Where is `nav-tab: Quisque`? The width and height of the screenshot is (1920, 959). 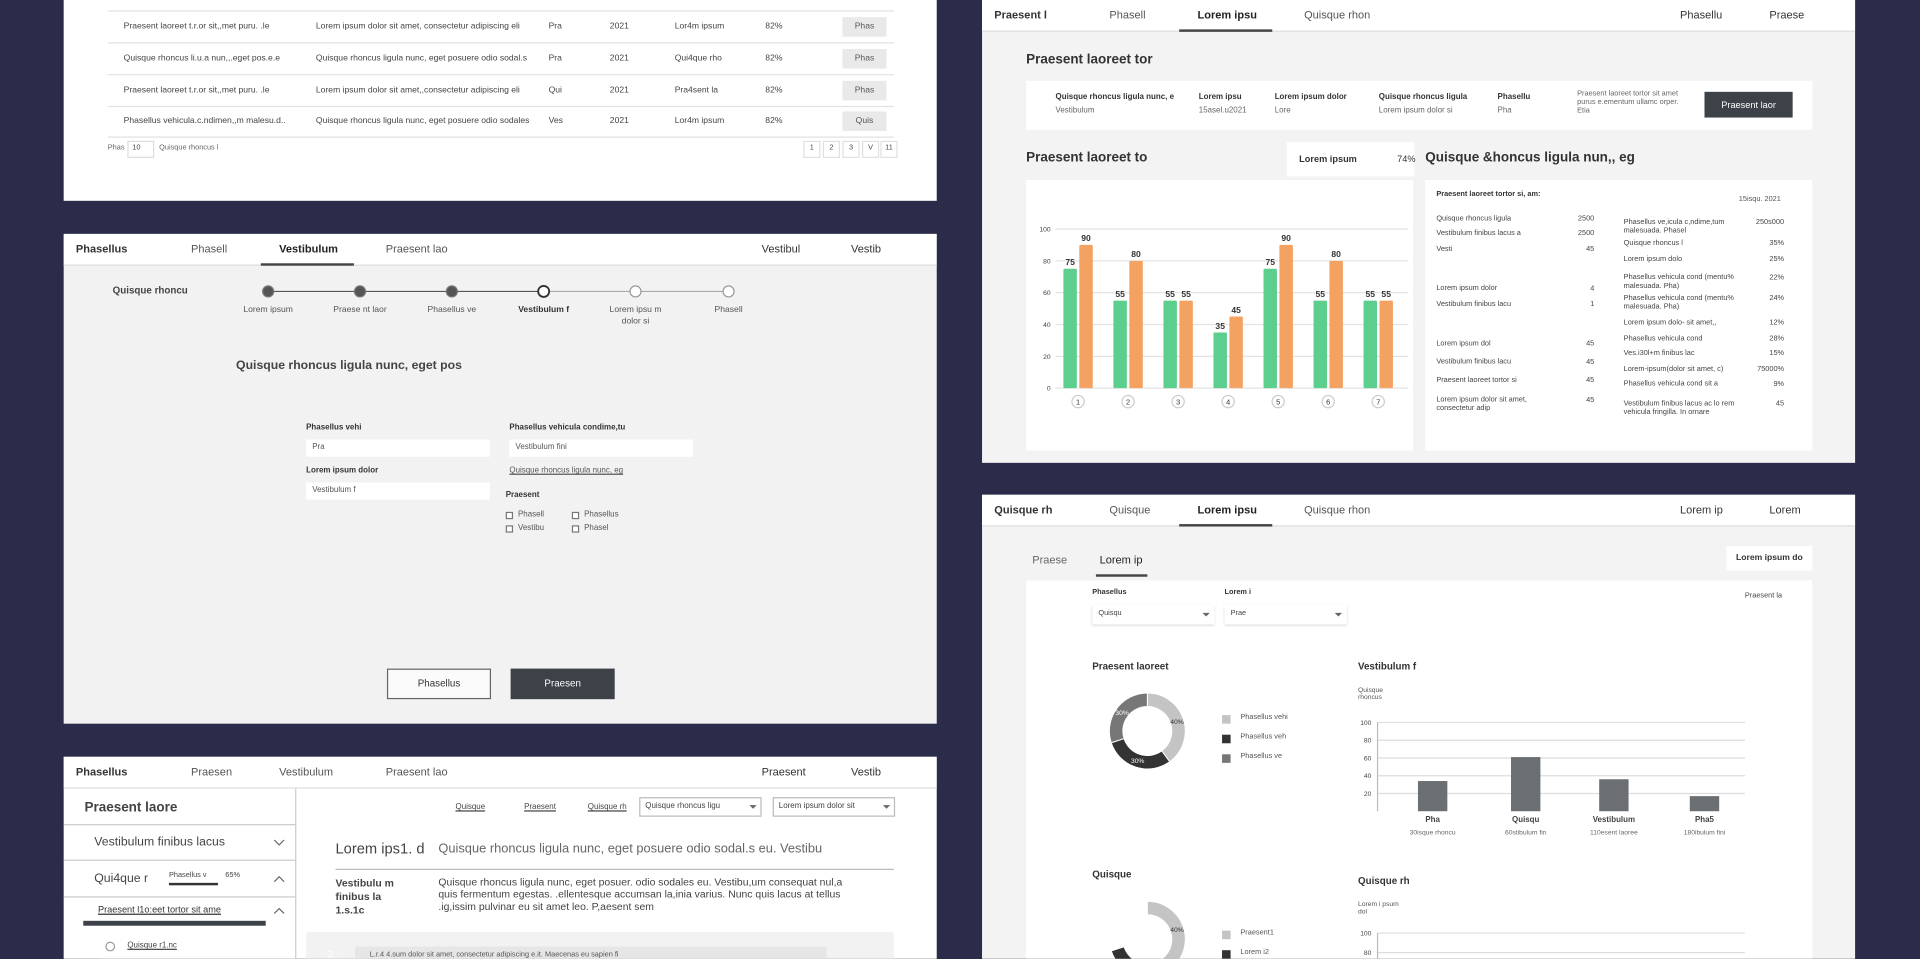 nav-tab: Quisque is located at coordinates (1130, 509).